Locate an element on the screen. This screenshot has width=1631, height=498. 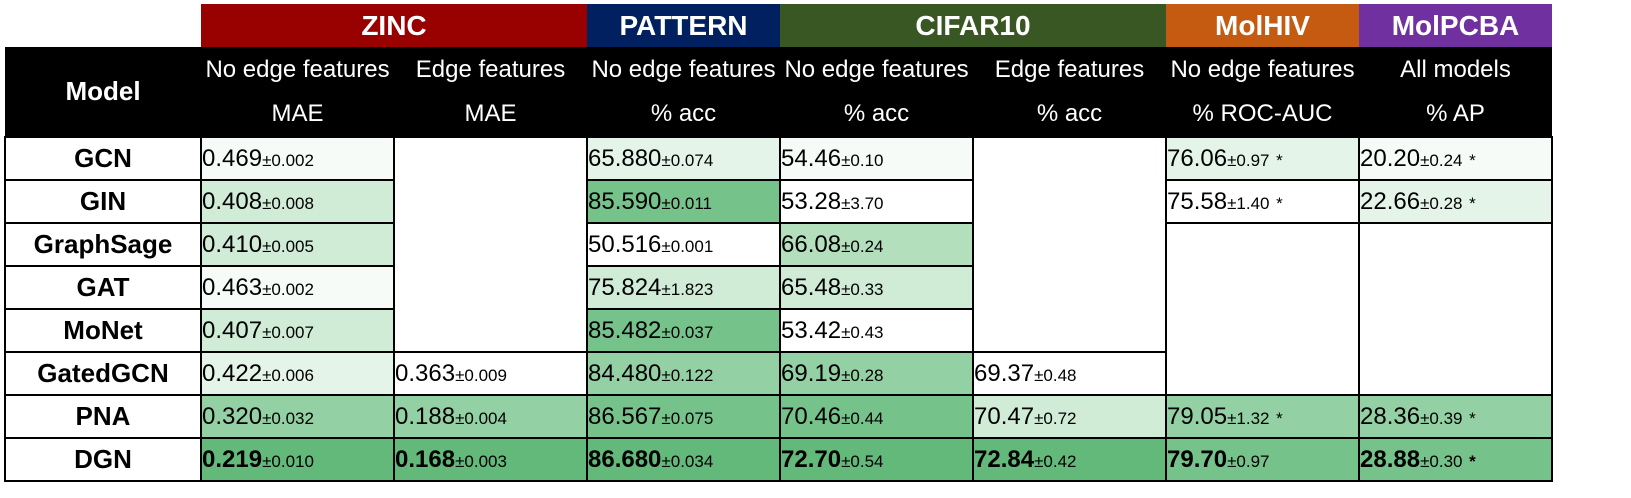
result-value: 86.567 is located at coordinates (625, 416).